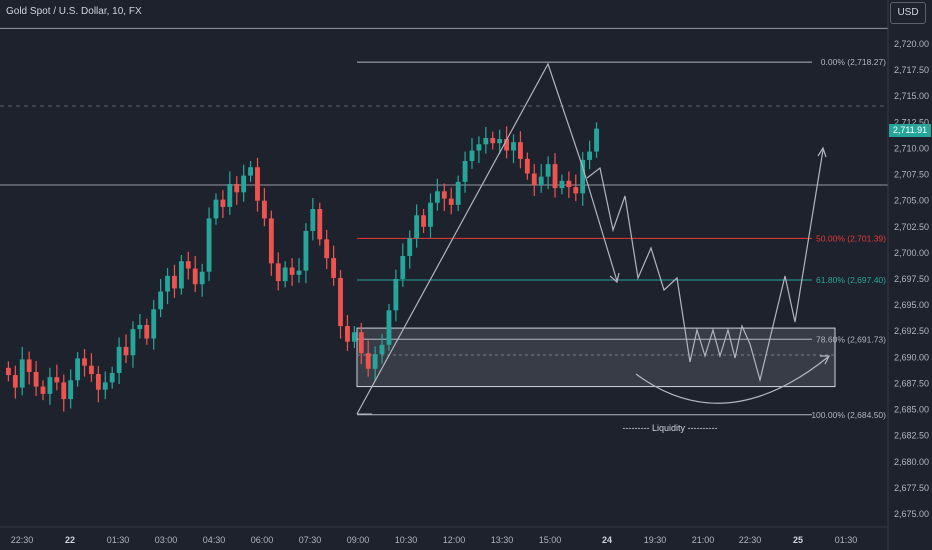 Image resolution: width=932 pixels, height=550 pixels. What do you see at coordinates (911, 462) in the screenshot?
I see `price-tick-label: 2,680.00` at bounding box center [911, 462].